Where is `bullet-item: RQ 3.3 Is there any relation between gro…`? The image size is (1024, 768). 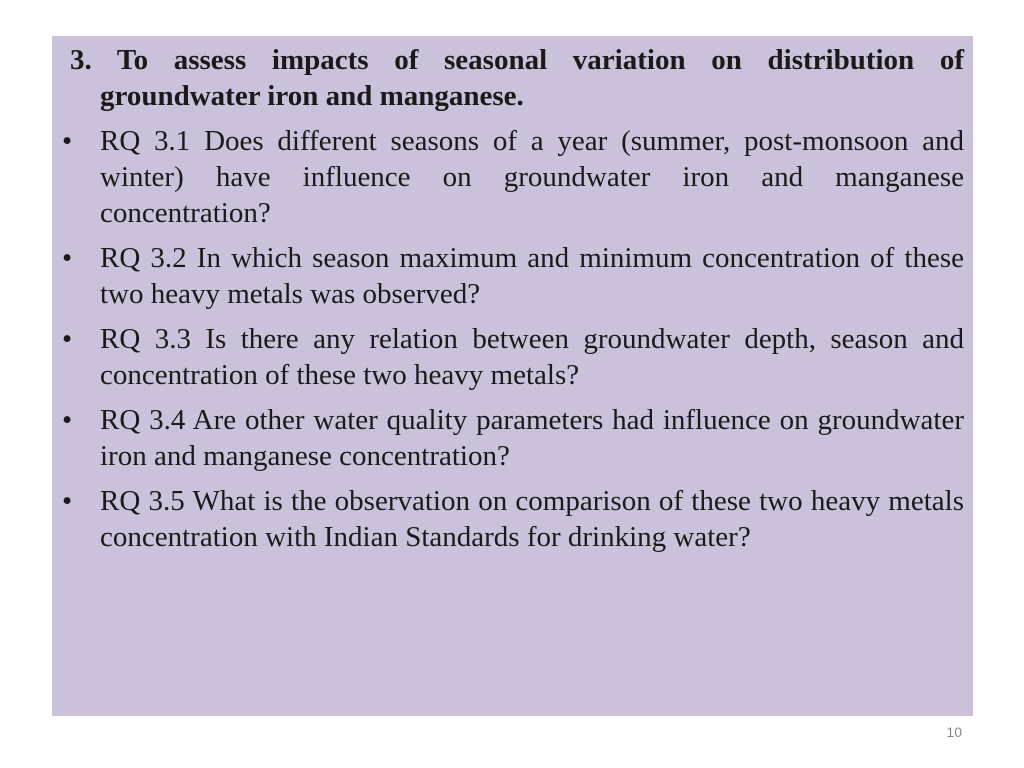 bullet-item: RQ 3.3 Is there any relation between gro… is located at coordinates (513, 357).